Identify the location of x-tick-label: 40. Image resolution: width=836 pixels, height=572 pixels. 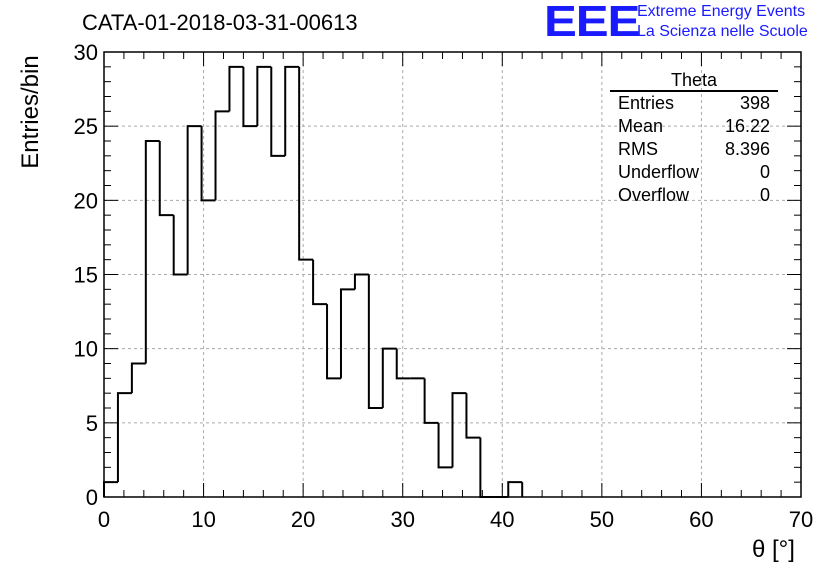
(502, 519).